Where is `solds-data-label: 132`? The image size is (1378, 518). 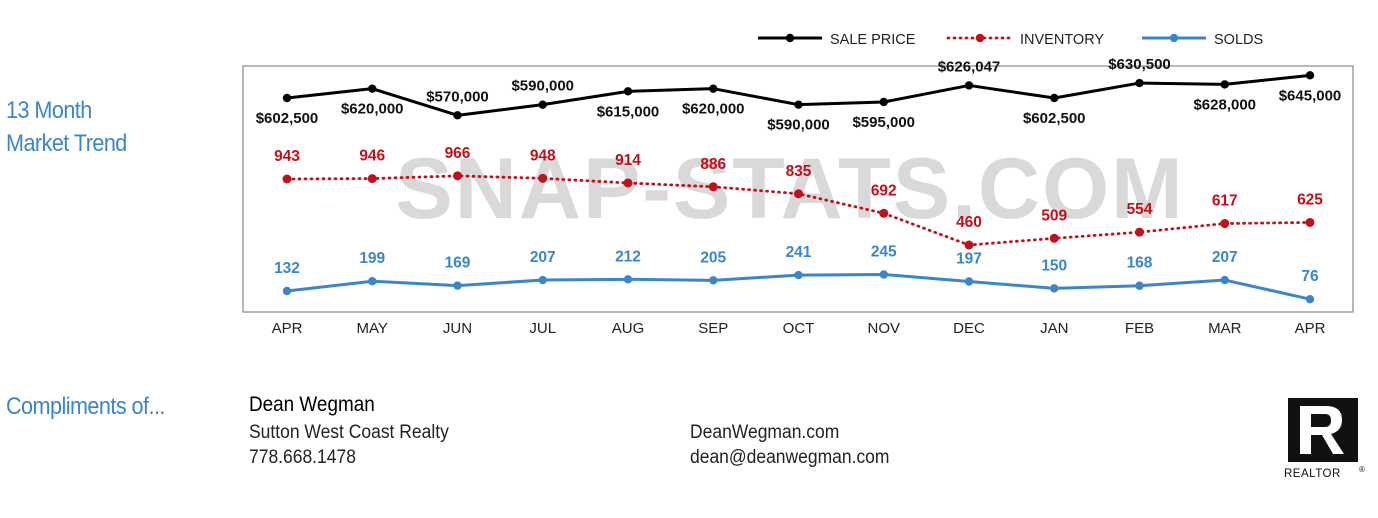 solds-data-label: 132 is located at coordinates (287, 268).